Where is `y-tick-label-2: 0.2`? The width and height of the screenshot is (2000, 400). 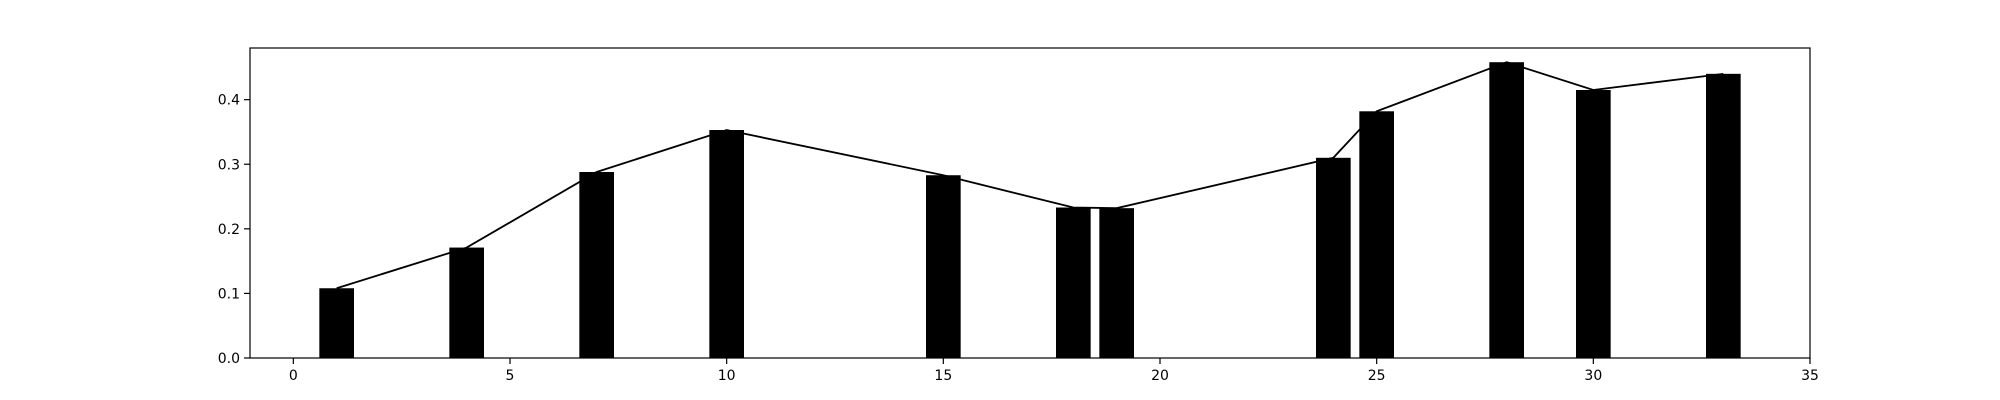 y-tick-label-2: 0.2 is located at coordinates (229, 230).